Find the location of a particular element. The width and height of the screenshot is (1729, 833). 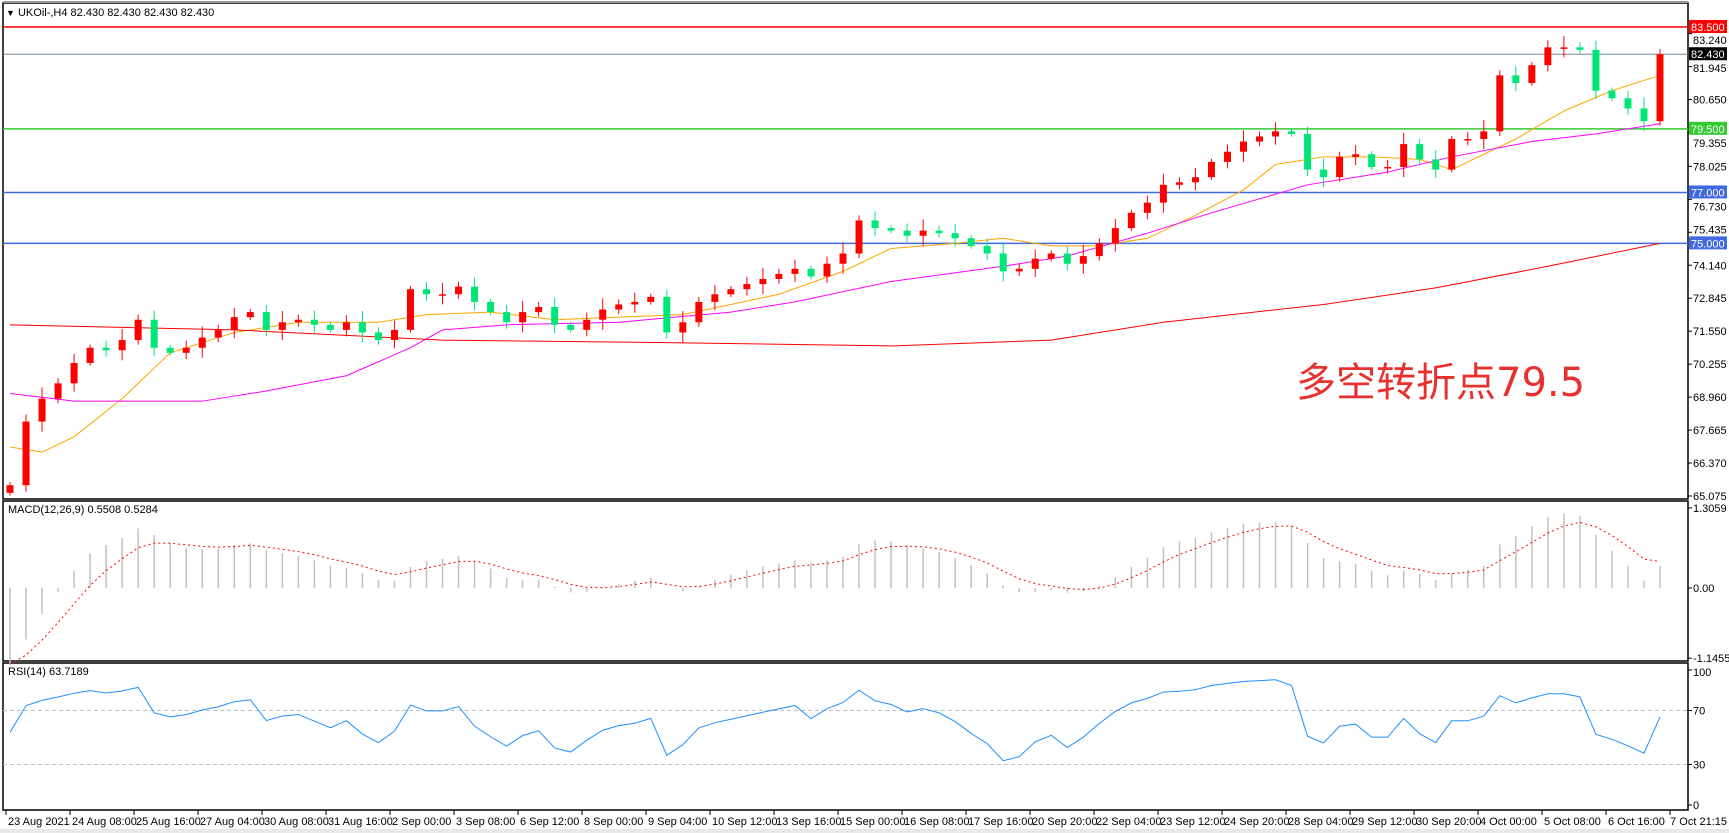

time-tick-label: 7 Oct 21:15 is located at coordinates (1698, 822).